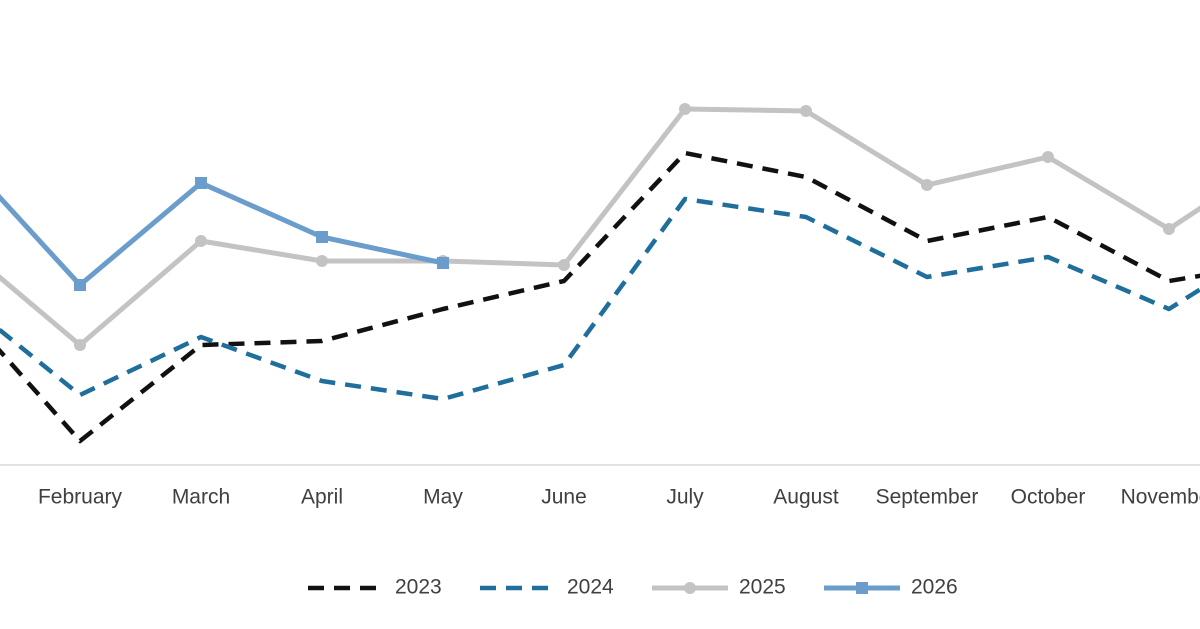 The height and width of the screenshot is (629, 1200). Describe the element at coordinates (418, 587) in the screenshot. I see `legend-label: 2023` at that location.